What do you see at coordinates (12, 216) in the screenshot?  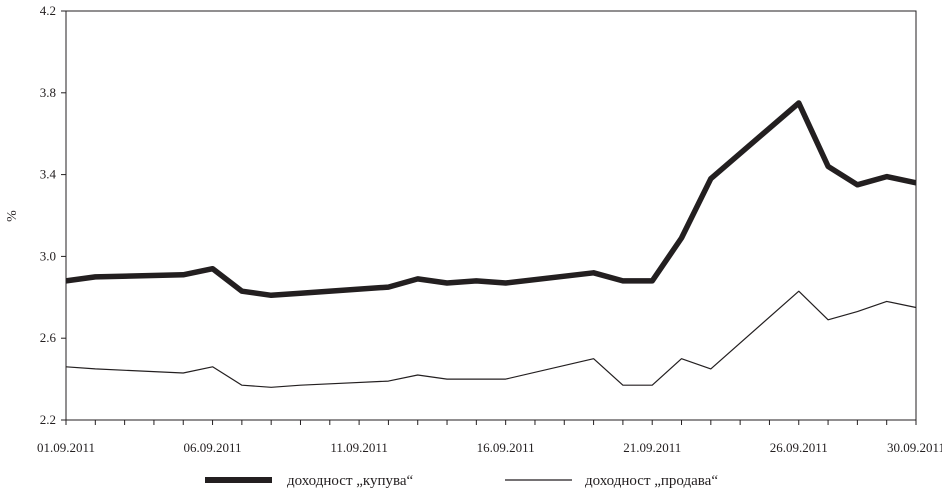 I see `y-axis-label: %` at bounding box center [12, 216].